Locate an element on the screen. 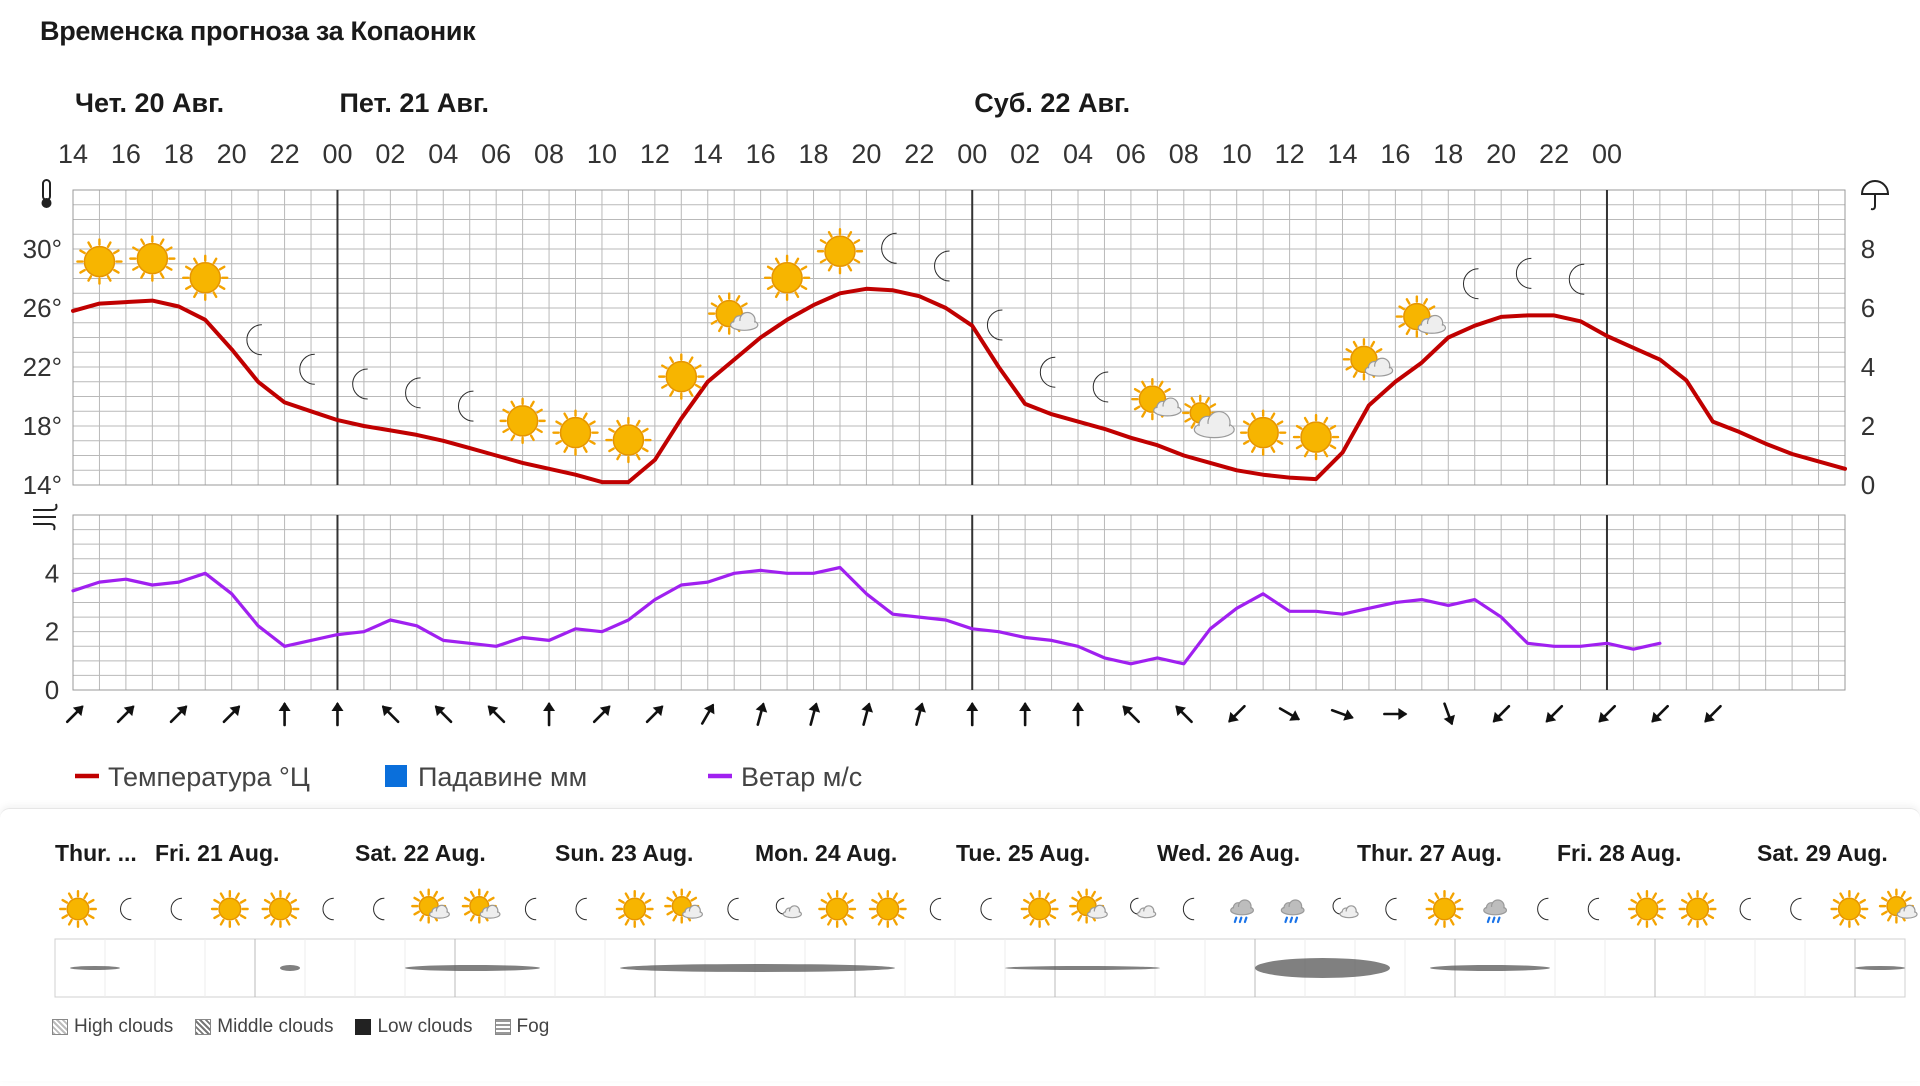  overview-day-label: Thur. 27 Aug. is located at coordinates (1429, 853).